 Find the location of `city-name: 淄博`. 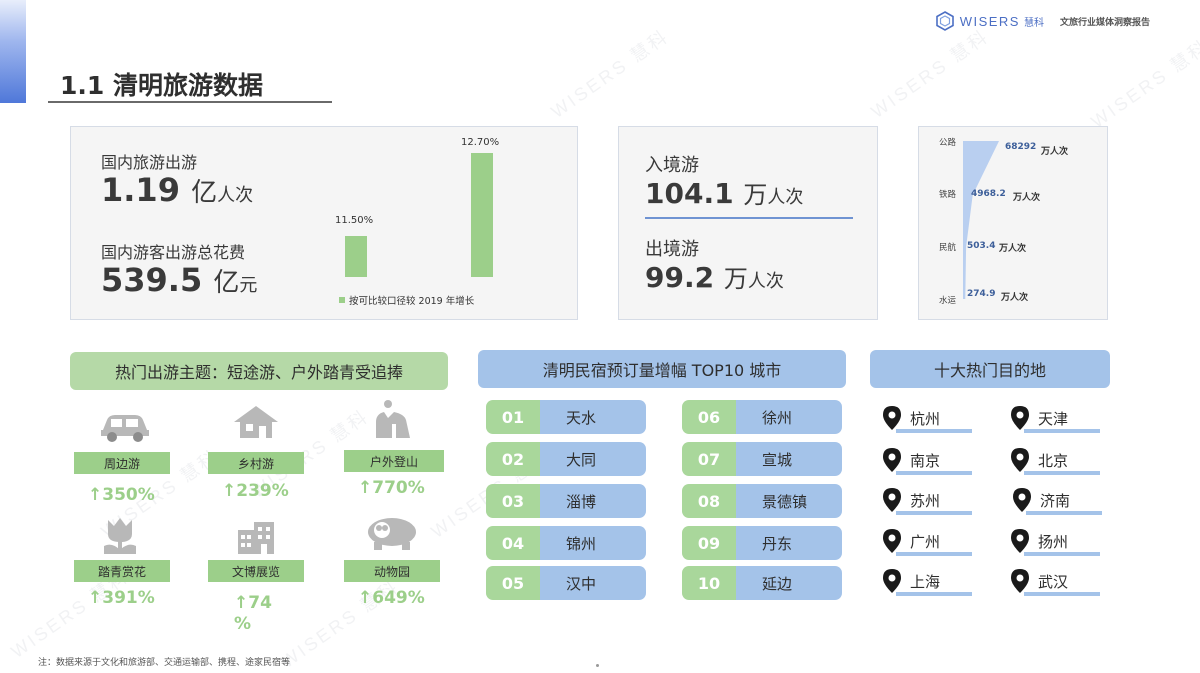

city-name: 淄博 is located at coordinates (593, 501).